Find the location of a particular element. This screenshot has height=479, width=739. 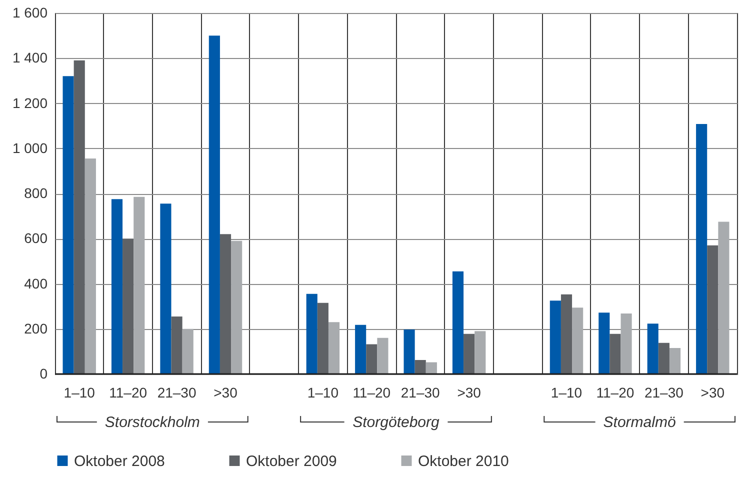

y-tick-label: 1 400 is located at coordinates (30, 58).